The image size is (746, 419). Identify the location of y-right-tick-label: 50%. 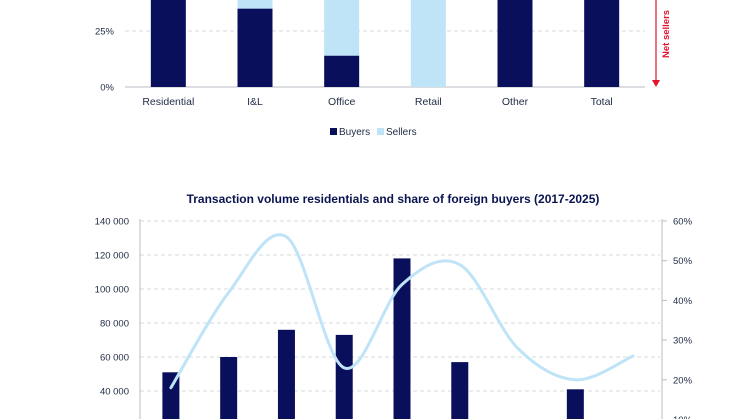
(683, 261).